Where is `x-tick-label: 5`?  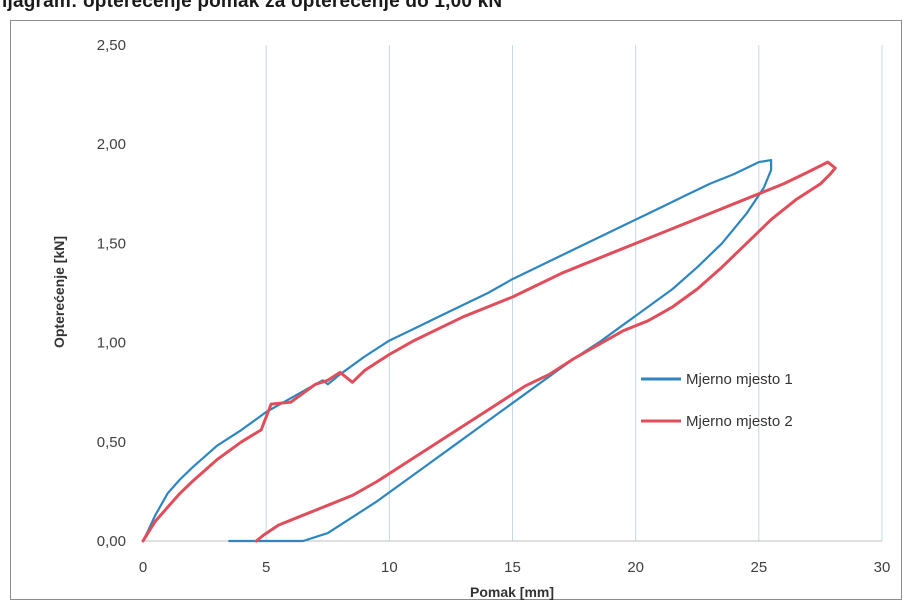 x-tick-label: 5 is located at coordinates (266, 567).